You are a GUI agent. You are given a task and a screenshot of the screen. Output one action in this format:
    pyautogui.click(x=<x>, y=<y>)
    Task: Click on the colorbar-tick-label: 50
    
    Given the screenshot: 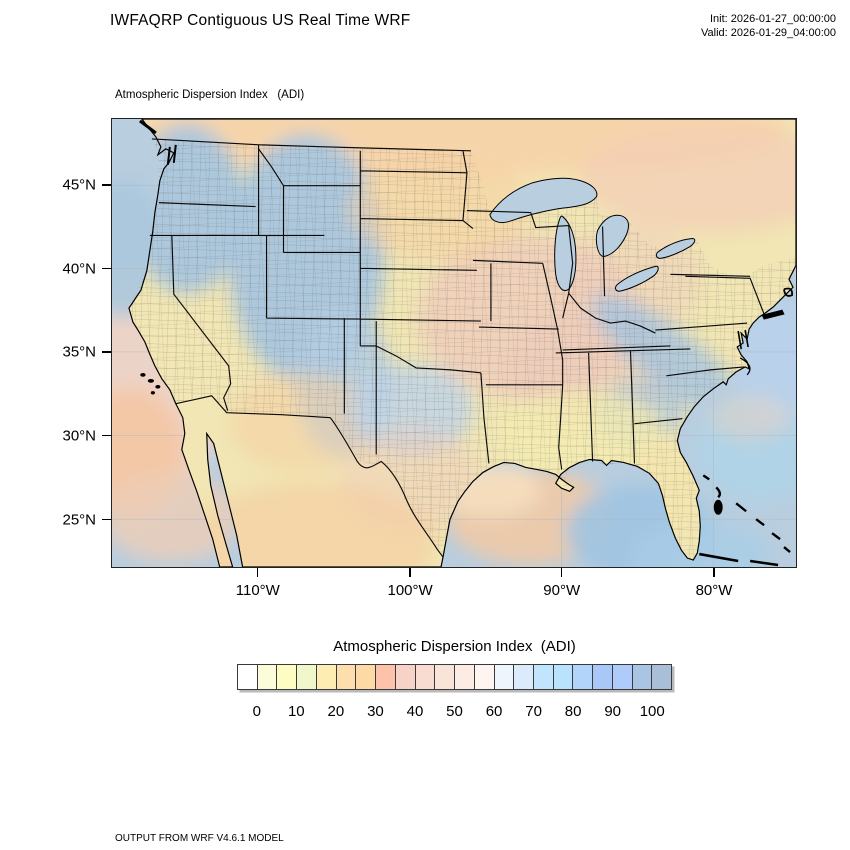 What is the action you would take?
    pyautogui.click(x=454, y=711)
    